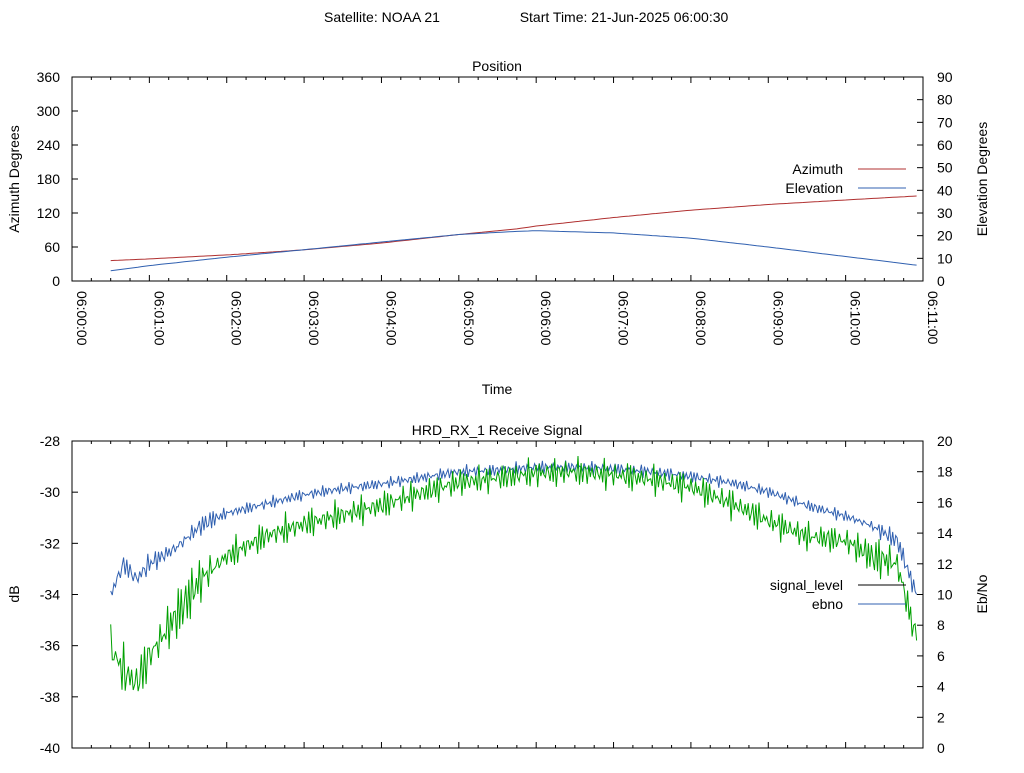  Describe the element at coordinates (945, 258) in the screenshot. I see `position-y2tick-label: 10` at that location.